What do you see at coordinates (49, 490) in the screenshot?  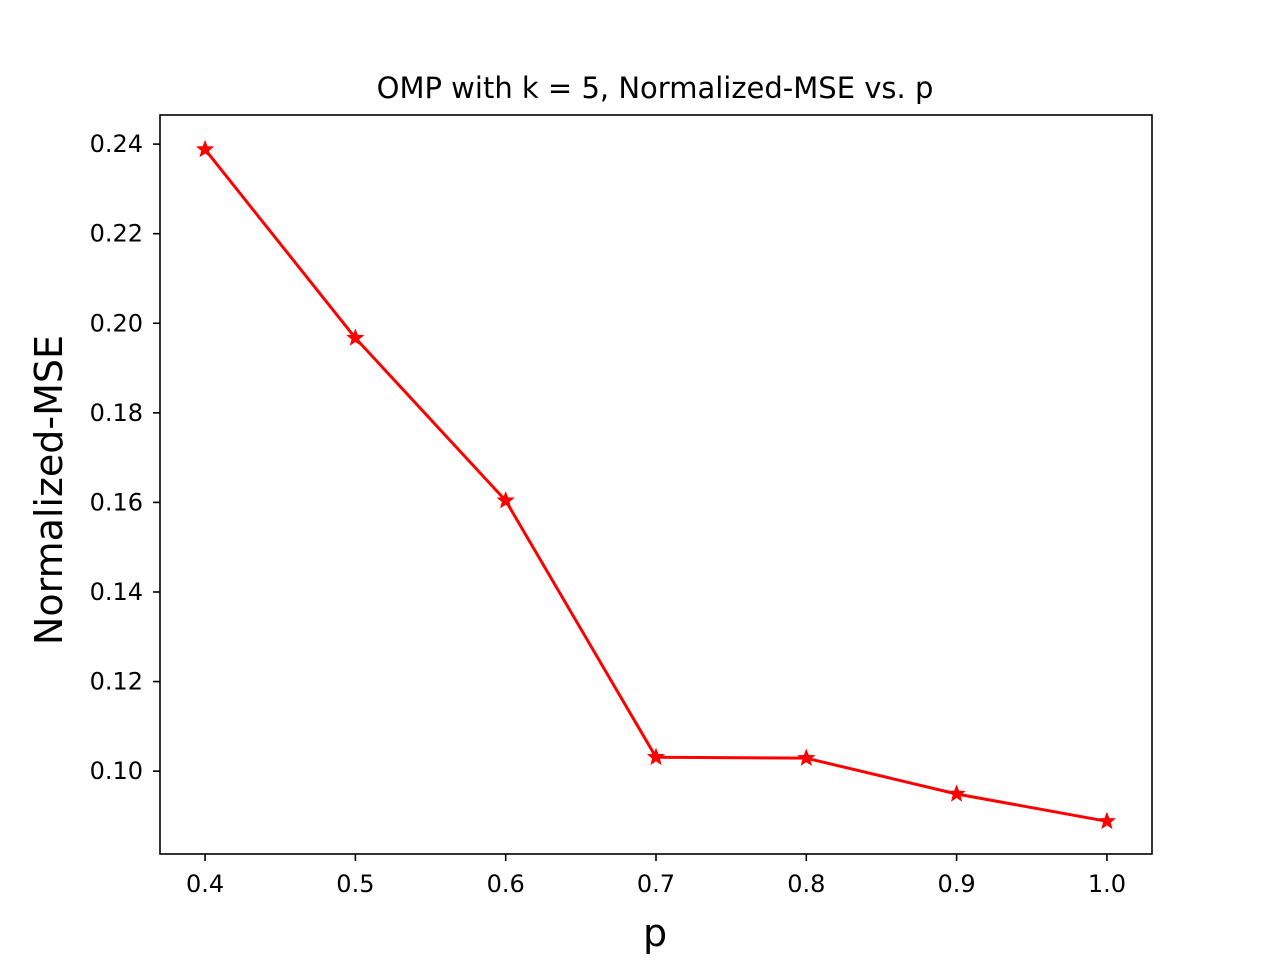 I see `y-axis-label: Normalized-MSE` at bounding box center [49, 490].